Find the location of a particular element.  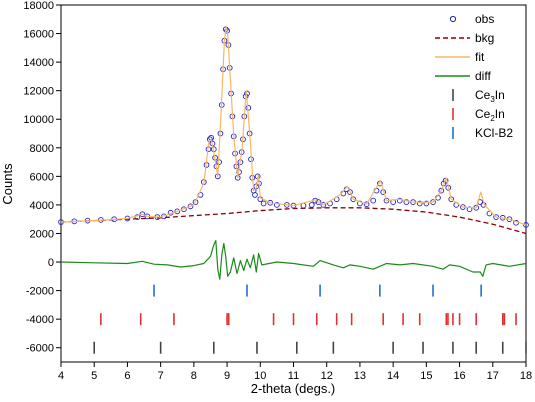

y-tick-label: -6000 is located at coordinates (40, 349).